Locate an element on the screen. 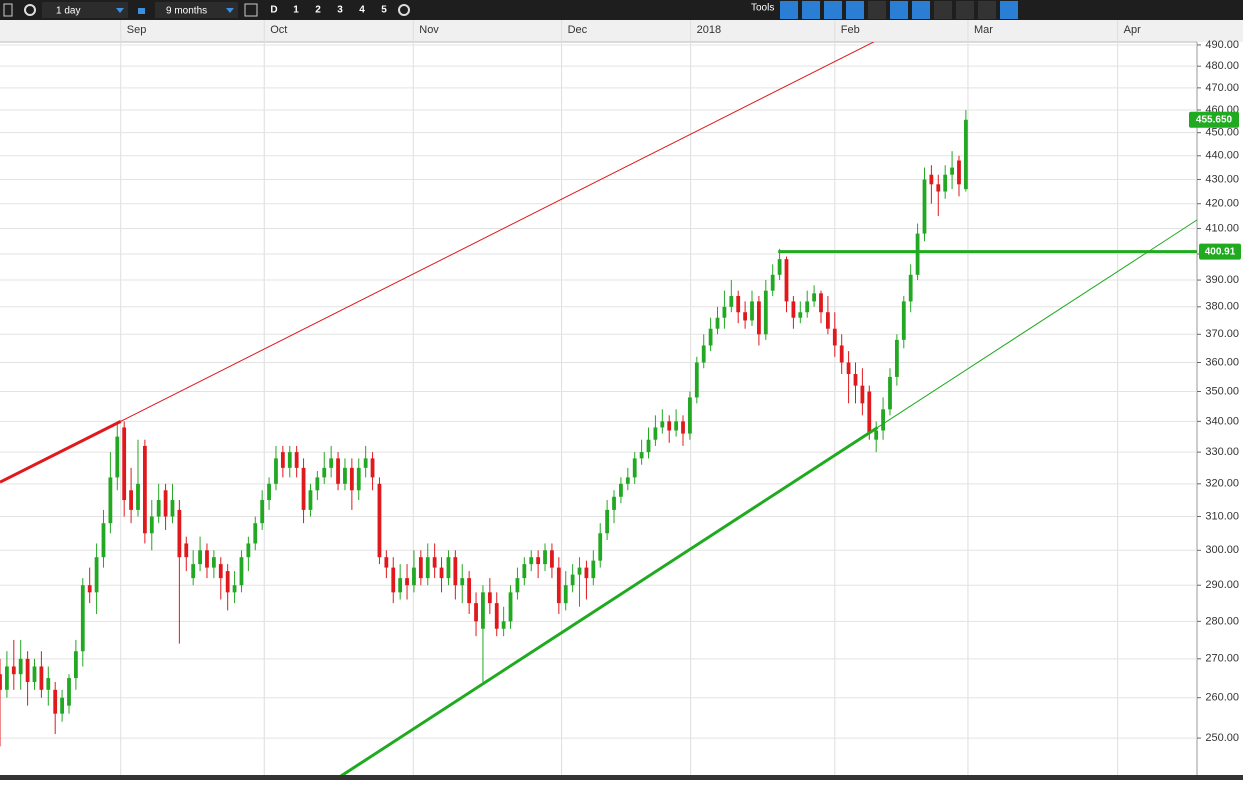  y-tick-label: 490.00 is located at coordinates (1222, 45).